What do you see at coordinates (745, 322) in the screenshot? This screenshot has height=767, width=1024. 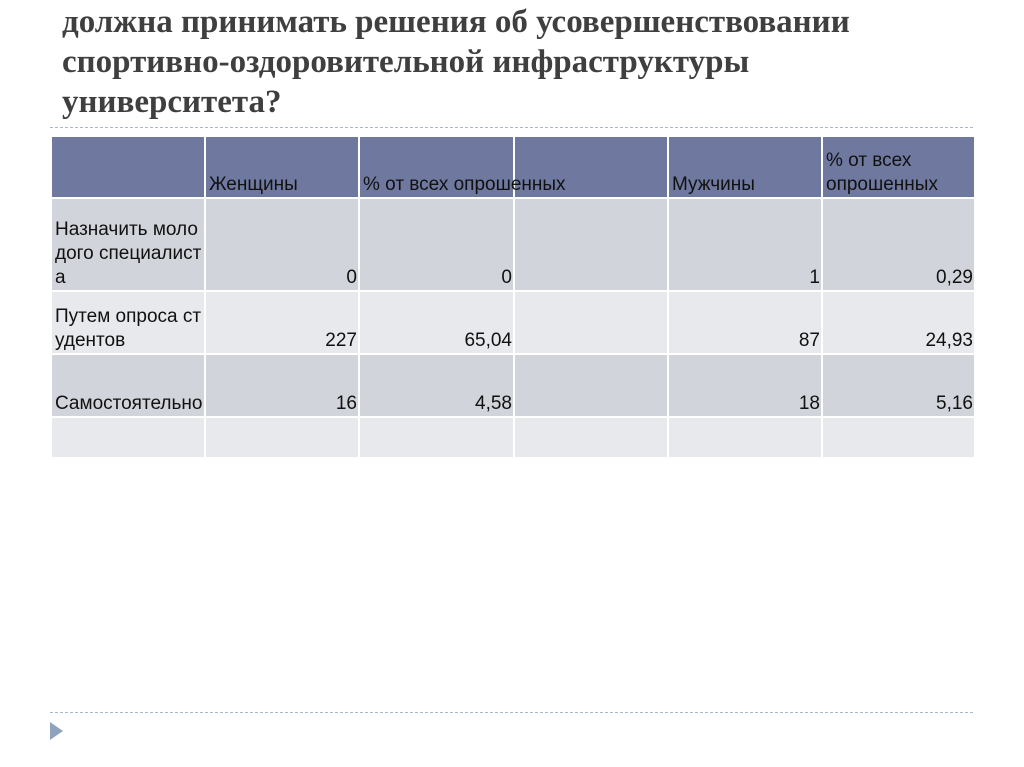 I see `cell: 87` at bounding box center [745, 322].